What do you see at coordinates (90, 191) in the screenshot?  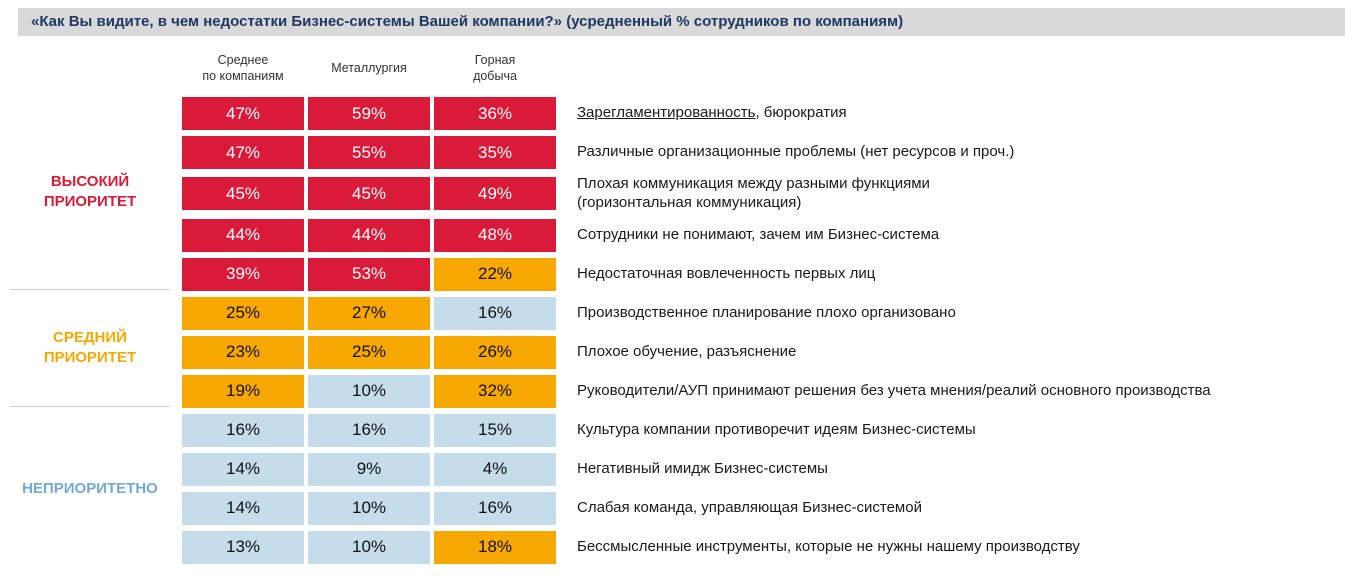 I see `priority-label-high: ВЫСОКИЙ ПРИОРИТЕТ` at bounding box center [90, 191].